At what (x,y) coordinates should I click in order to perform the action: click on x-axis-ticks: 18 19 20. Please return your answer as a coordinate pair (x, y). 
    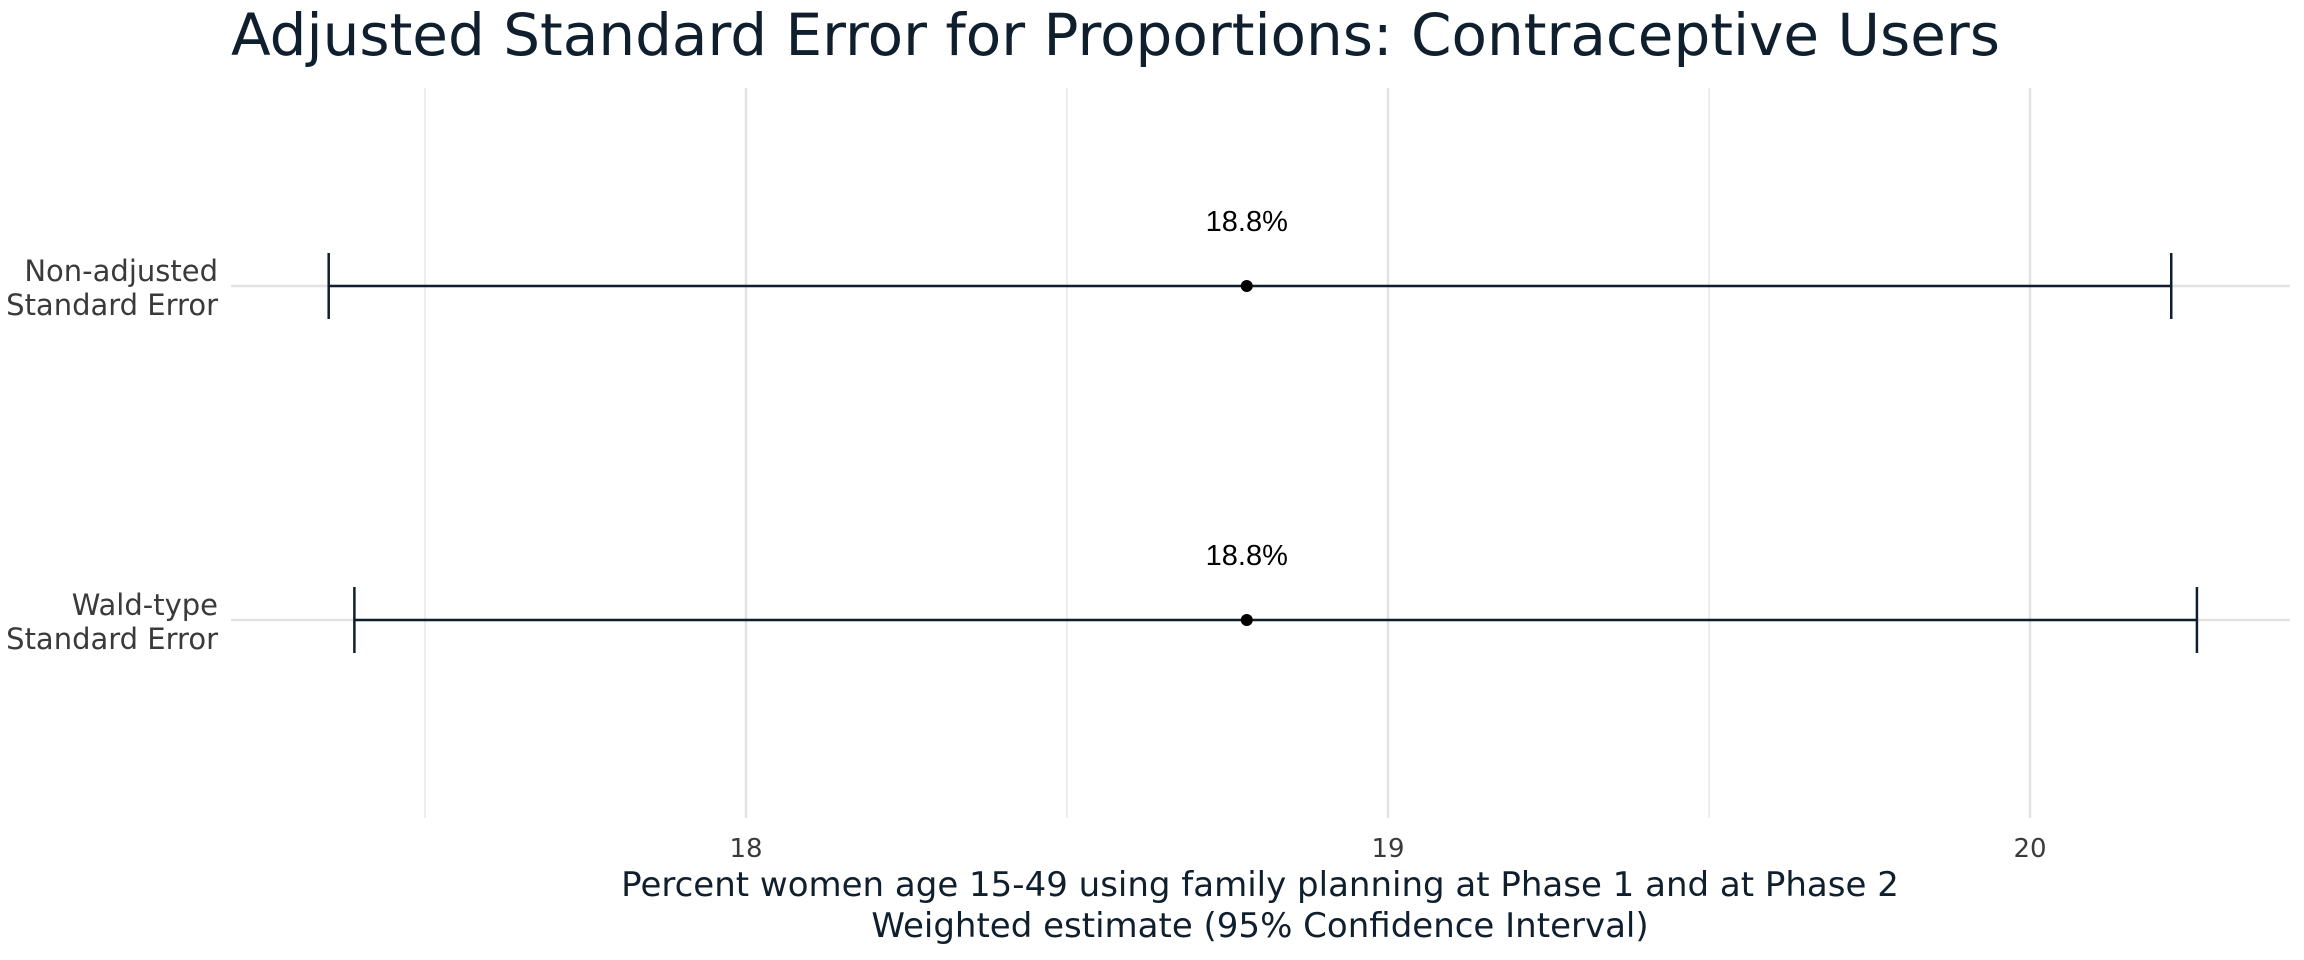
    Looking at the image, I should click on (1387, 849).